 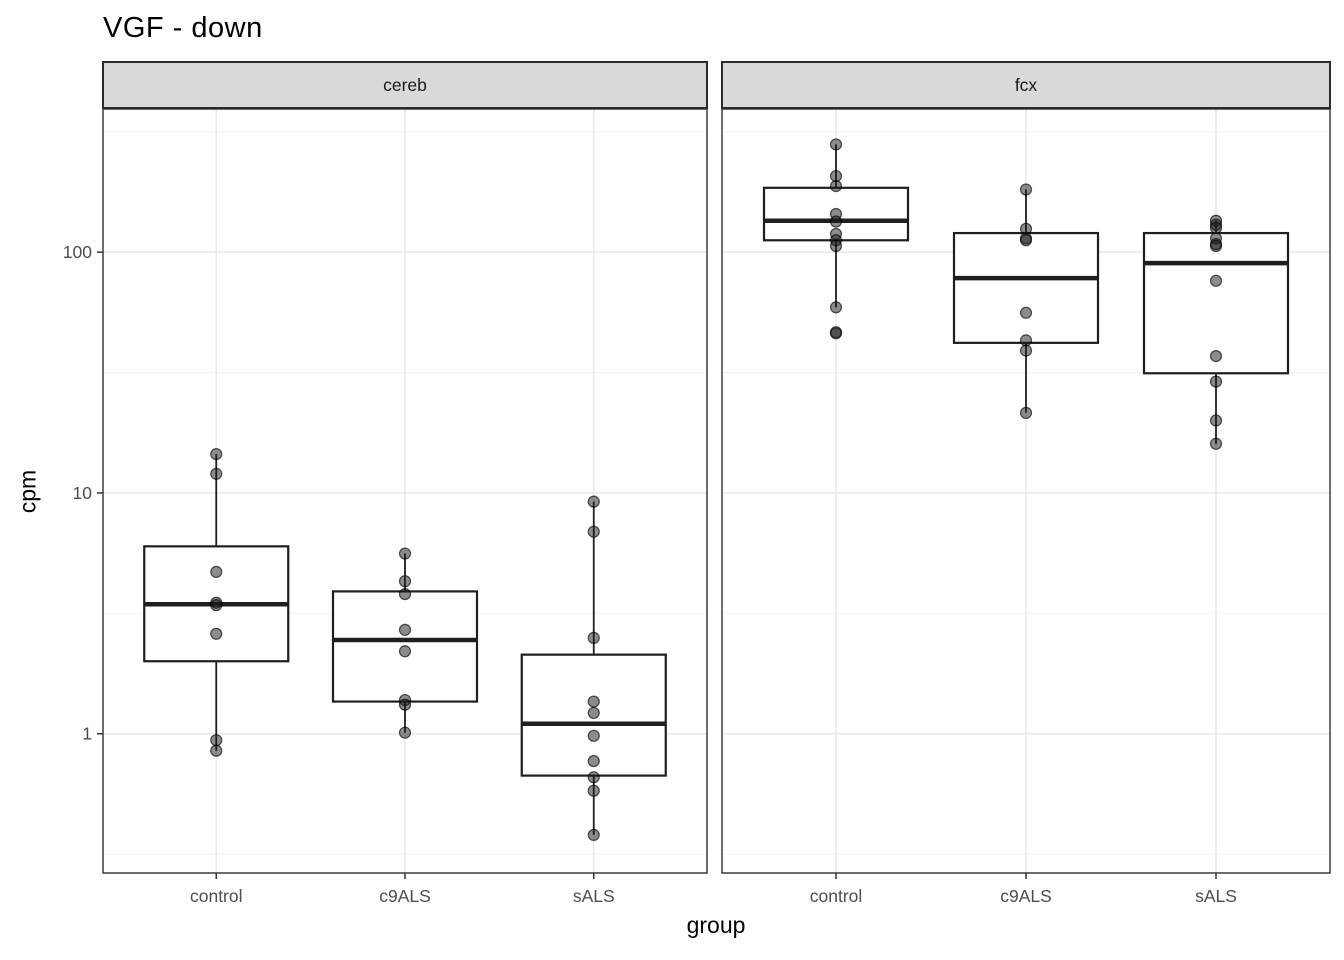 I want to click on facet-strip-label: fcx, so click(x=1026, y=85).